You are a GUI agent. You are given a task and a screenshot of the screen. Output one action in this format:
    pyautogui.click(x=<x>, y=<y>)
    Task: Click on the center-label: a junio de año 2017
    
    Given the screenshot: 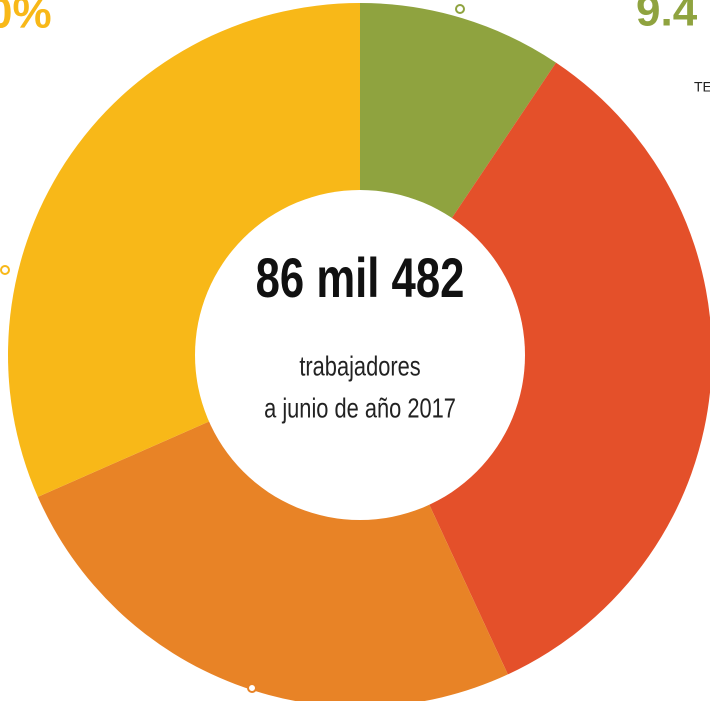 What is the action you would take?
    pyautogui.click(x=360, y=408)
    